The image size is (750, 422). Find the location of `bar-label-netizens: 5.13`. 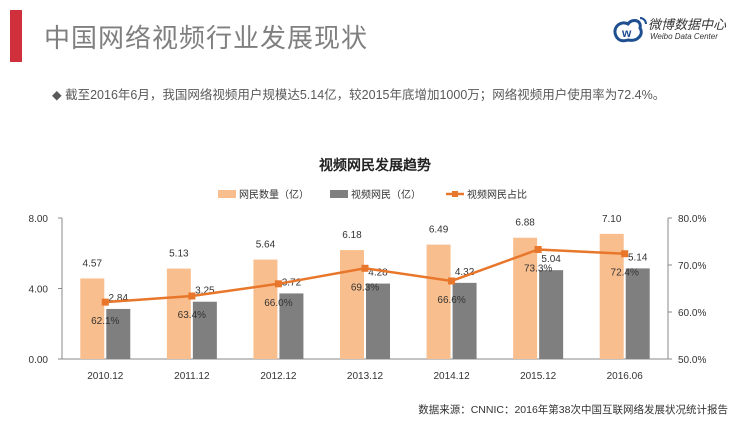

bar-label-netizens: 5.13 is located at coordinates (179, 254).